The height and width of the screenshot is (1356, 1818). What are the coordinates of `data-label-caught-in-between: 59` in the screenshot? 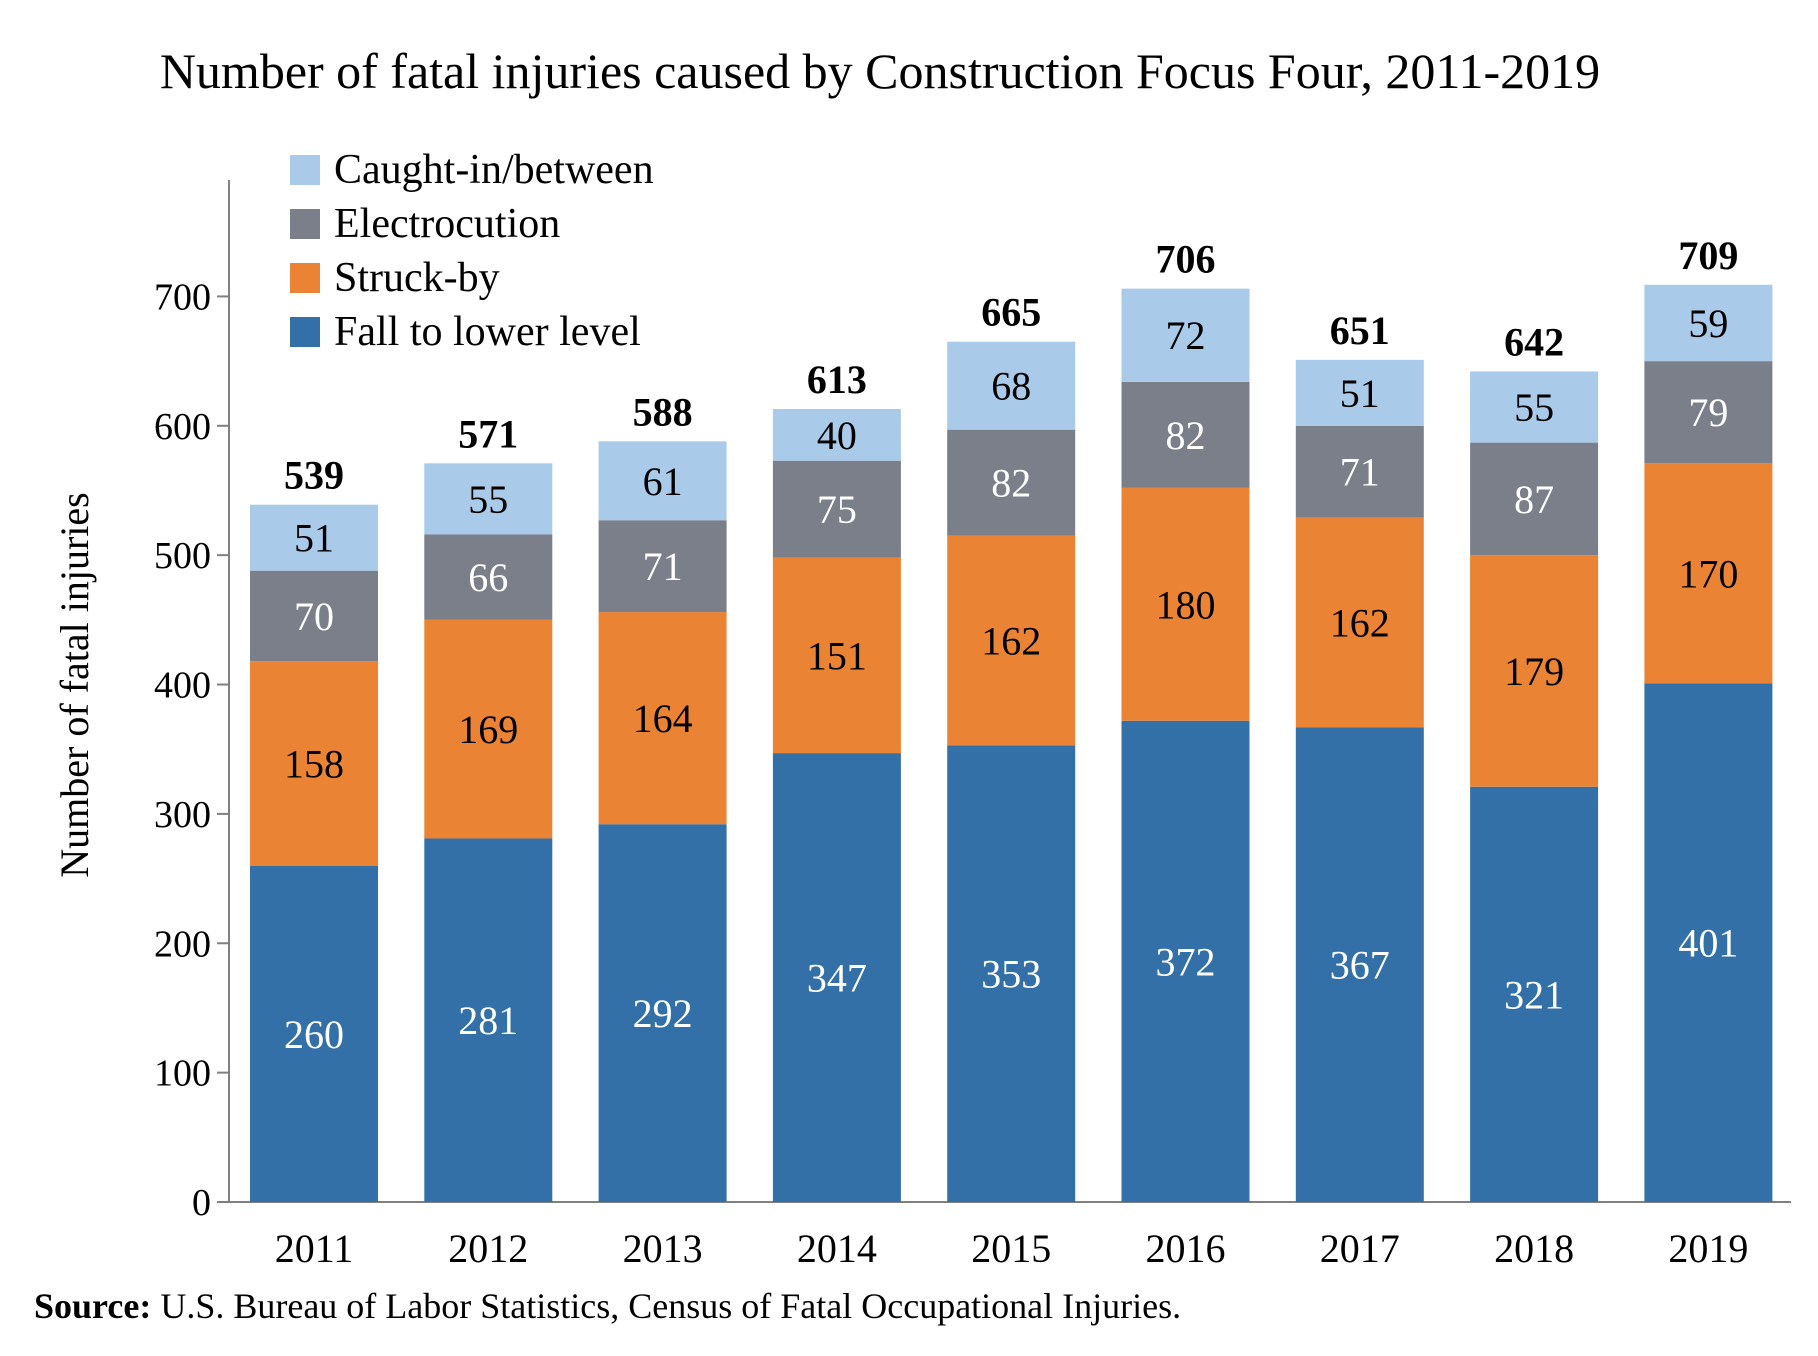 It's located at (1708, 323).